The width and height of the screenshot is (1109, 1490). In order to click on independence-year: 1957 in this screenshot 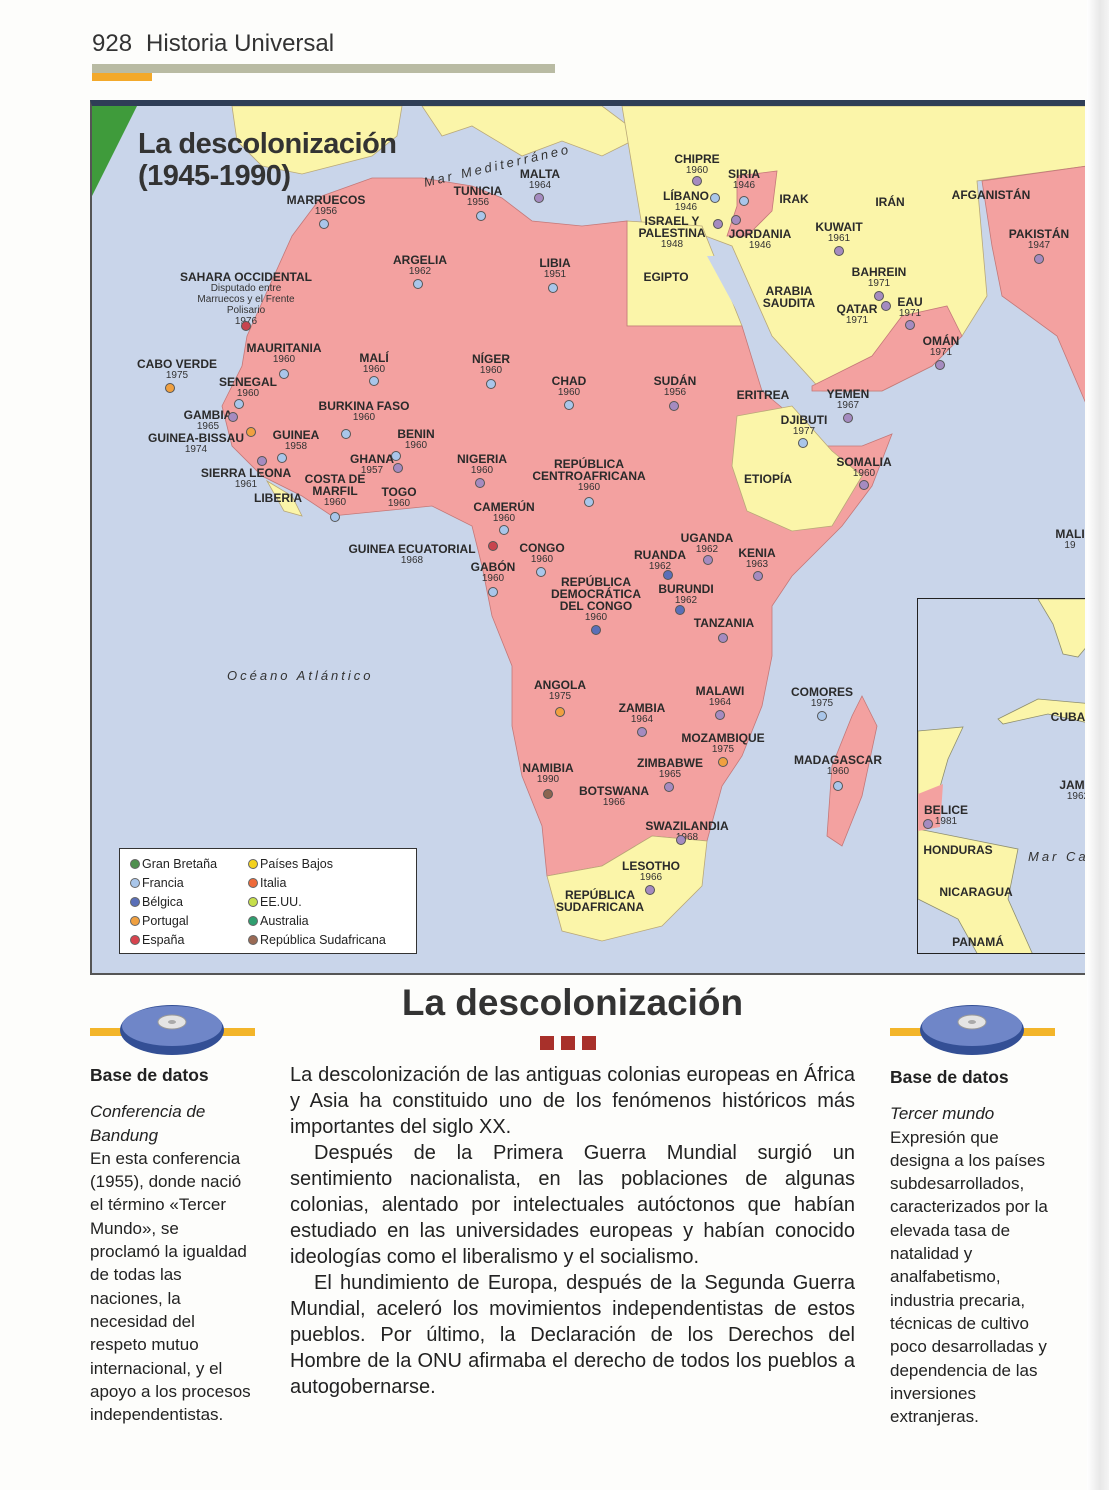, I will do `click(372, 470)`.